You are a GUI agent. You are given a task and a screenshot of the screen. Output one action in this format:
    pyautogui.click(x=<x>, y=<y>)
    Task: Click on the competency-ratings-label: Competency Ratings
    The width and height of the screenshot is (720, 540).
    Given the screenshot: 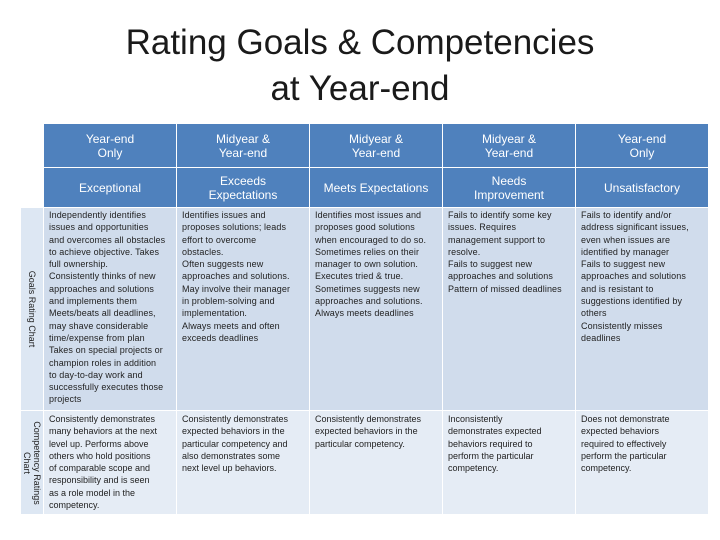 What is the action you would take?
    pyautogui.click(x=37, y=462)
    